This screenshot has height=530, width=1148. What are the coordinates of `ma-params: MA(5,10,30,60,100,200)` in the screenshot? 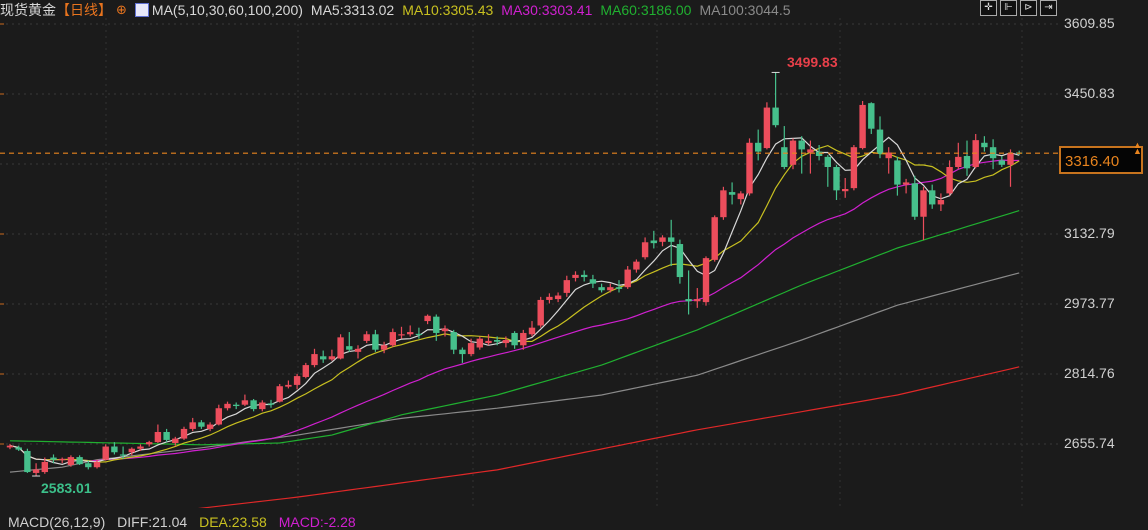 It's located at (227, 10).